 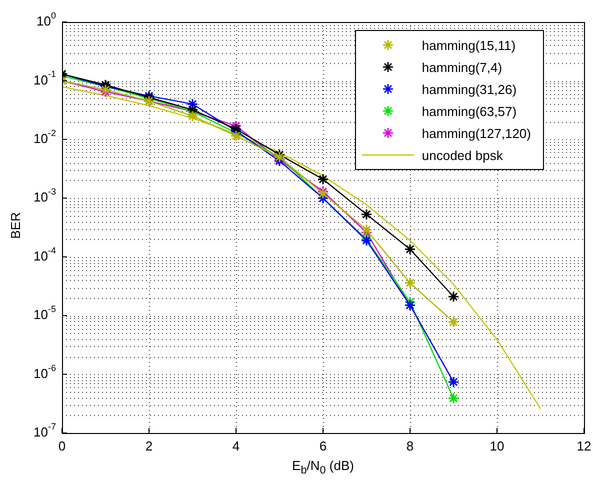 I want to click on legend-label: hamming(31,26), so click(x=469, y=89).